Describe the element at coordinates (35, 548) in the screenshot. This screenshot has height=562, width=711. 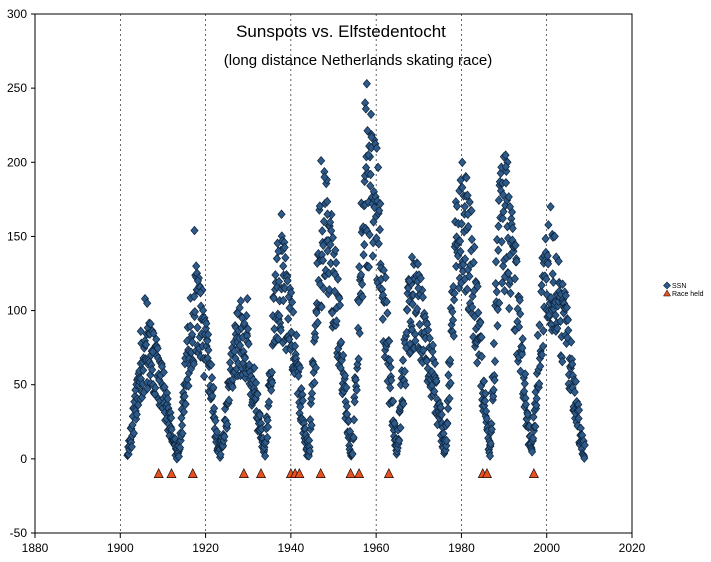
I see `x-tick-label: 1880` at that location.